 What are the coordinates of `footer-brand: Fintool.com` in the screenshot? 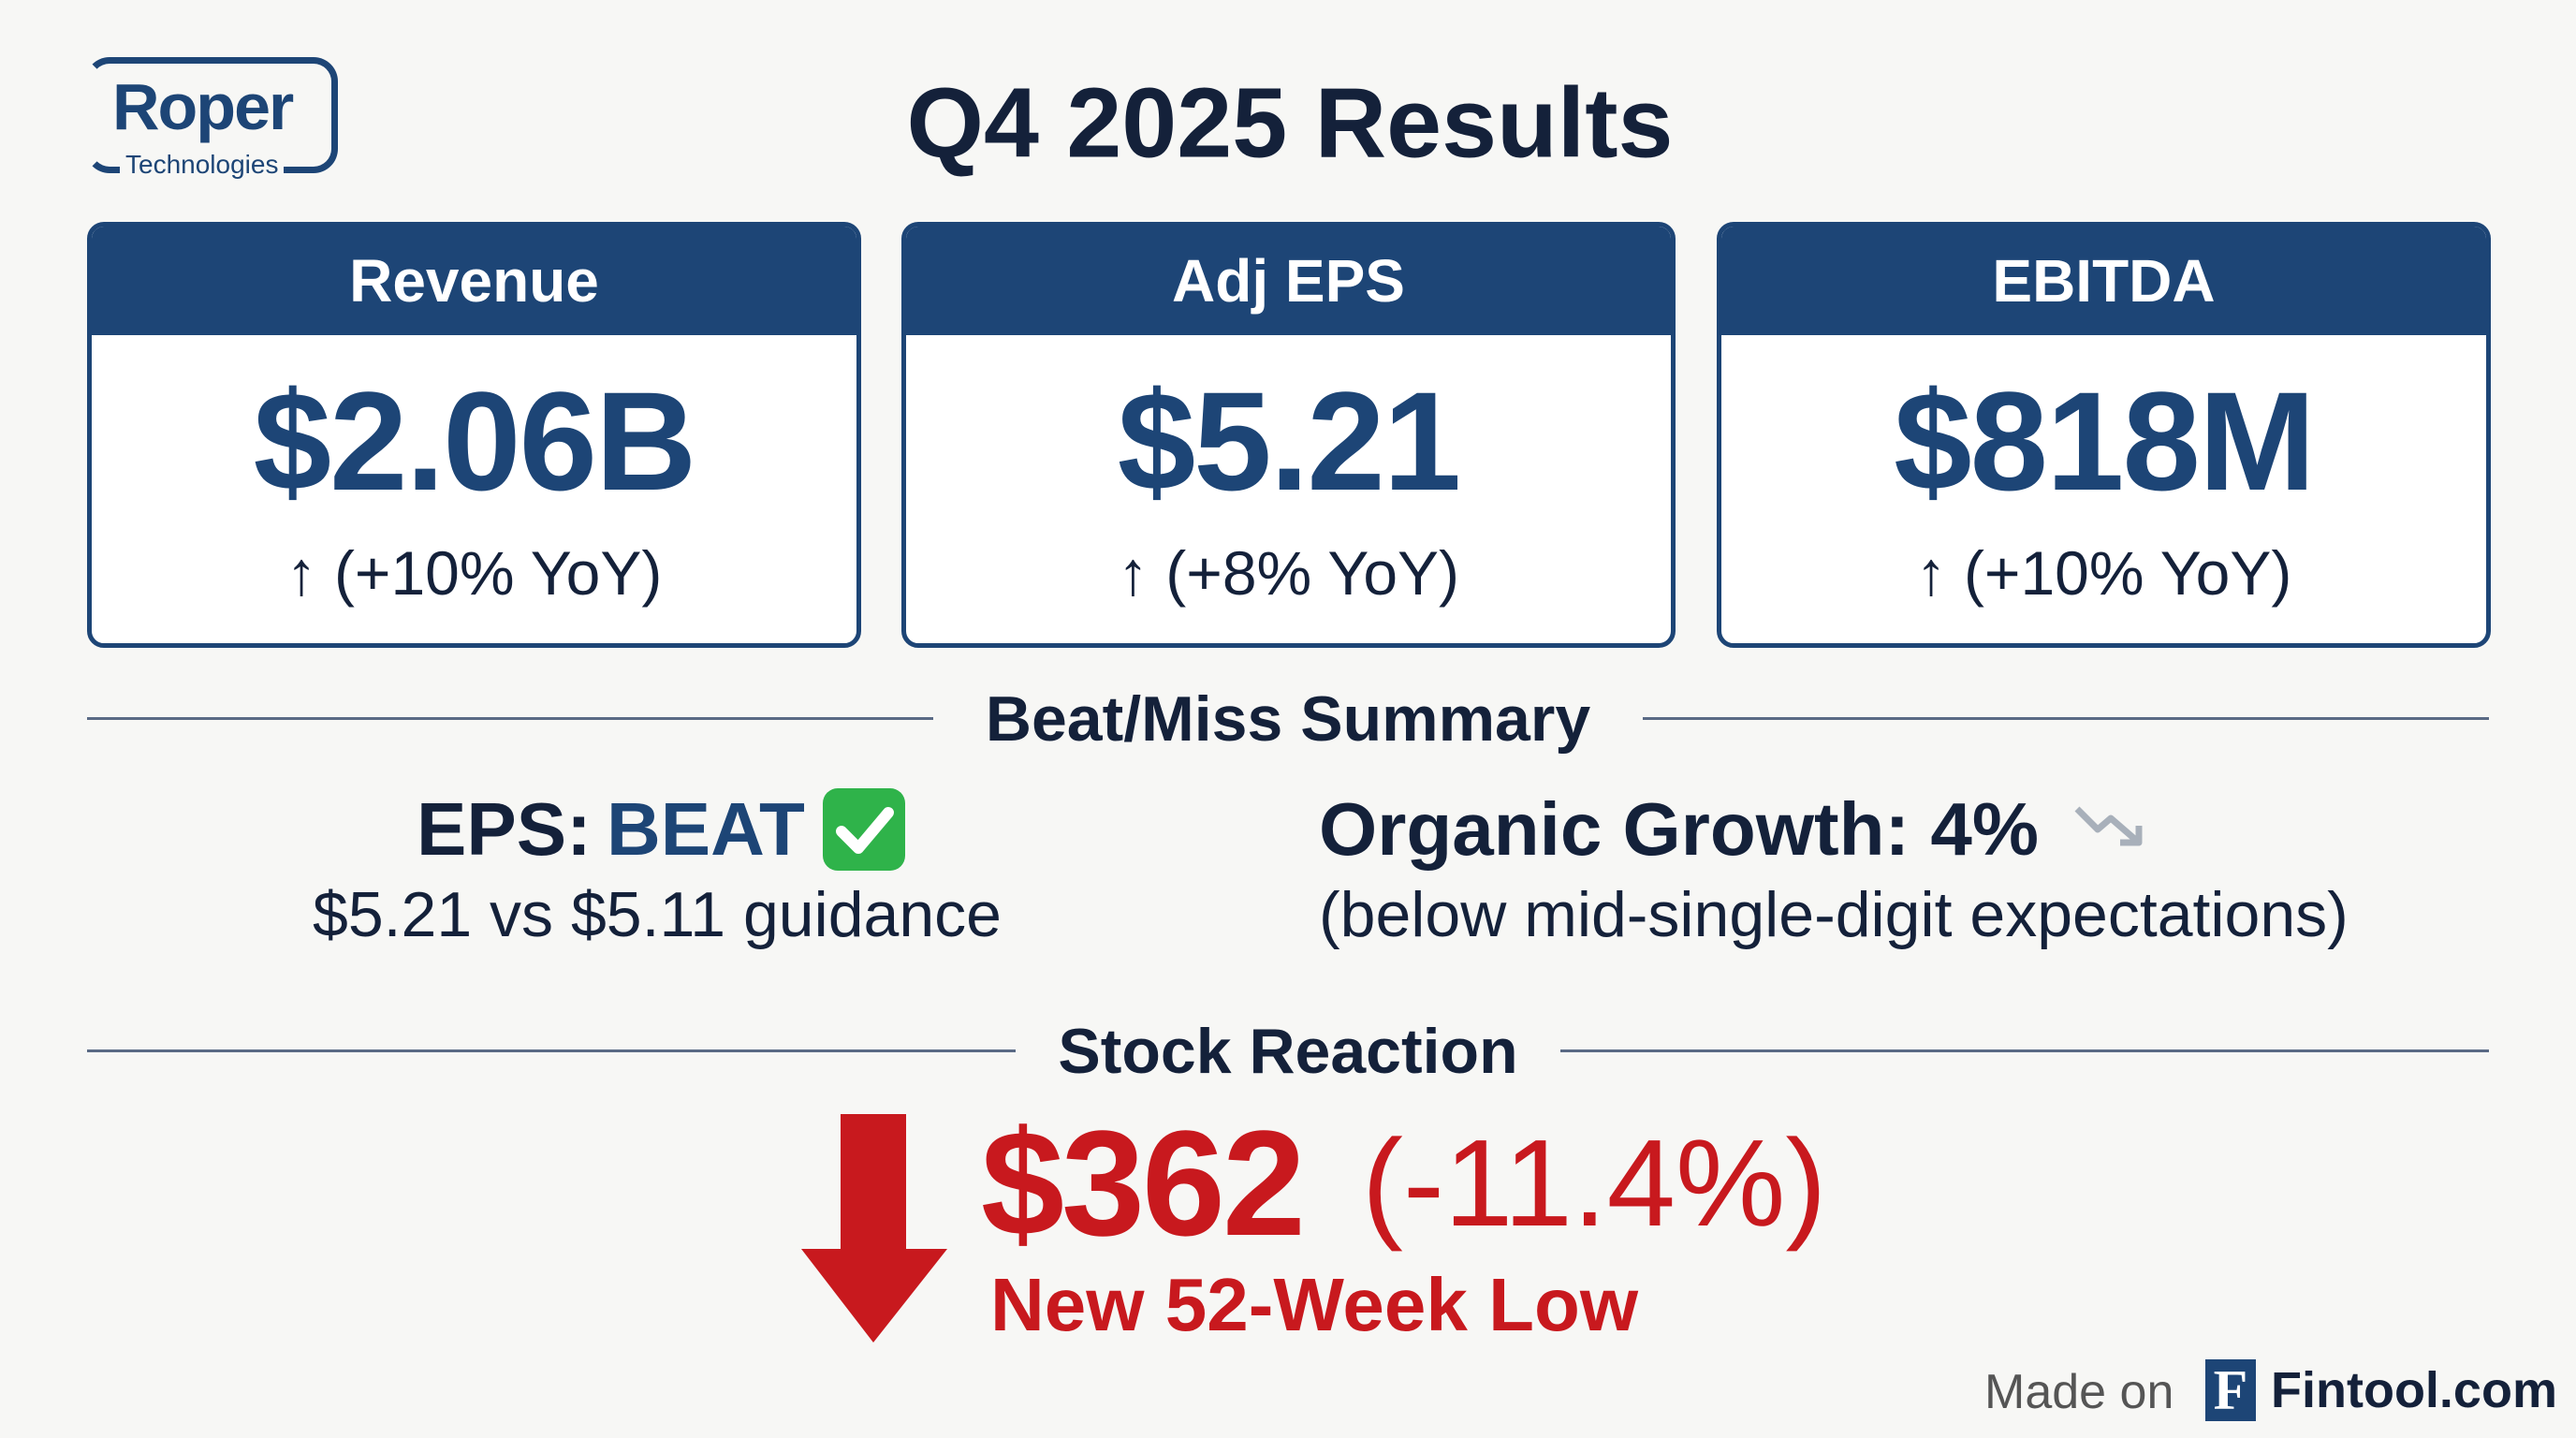 It's located at (2414, 1390).